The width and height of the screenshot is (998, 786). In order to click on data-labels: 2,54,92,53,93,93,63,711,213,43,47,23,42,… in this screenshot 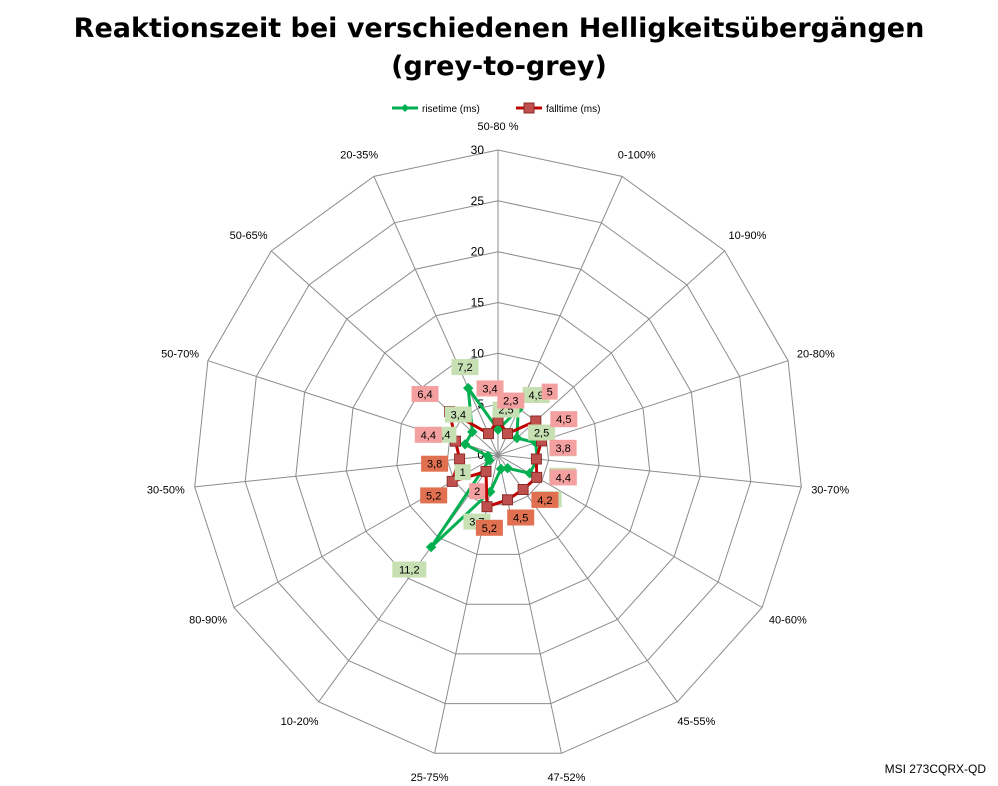, I will do `click(485, 468)`.